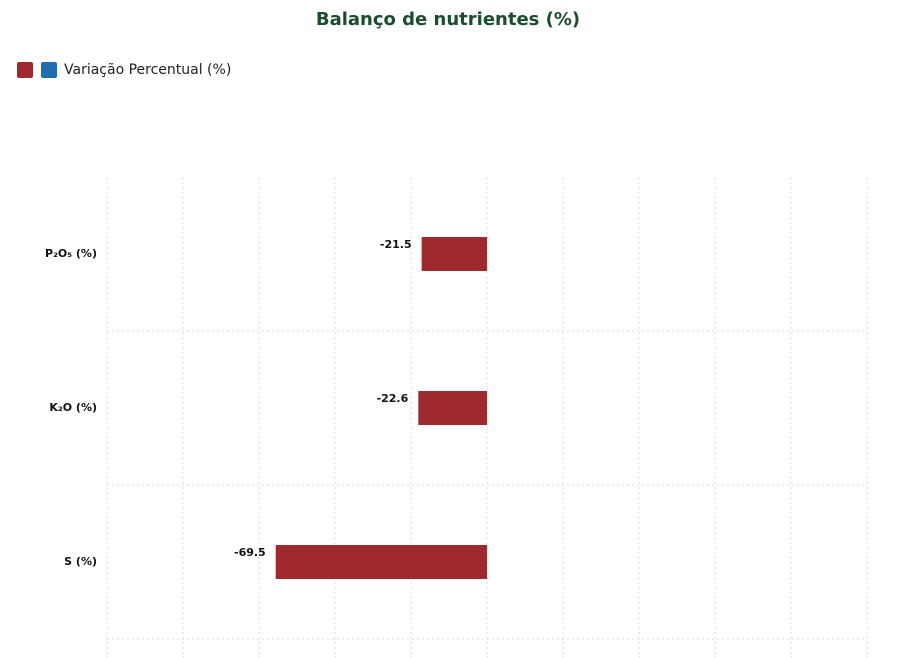  What do you see at coordinates (147, 70) in the screenshot?
I see `legend-label: Variação Percentual (%)` at bounding box center [147, 70].